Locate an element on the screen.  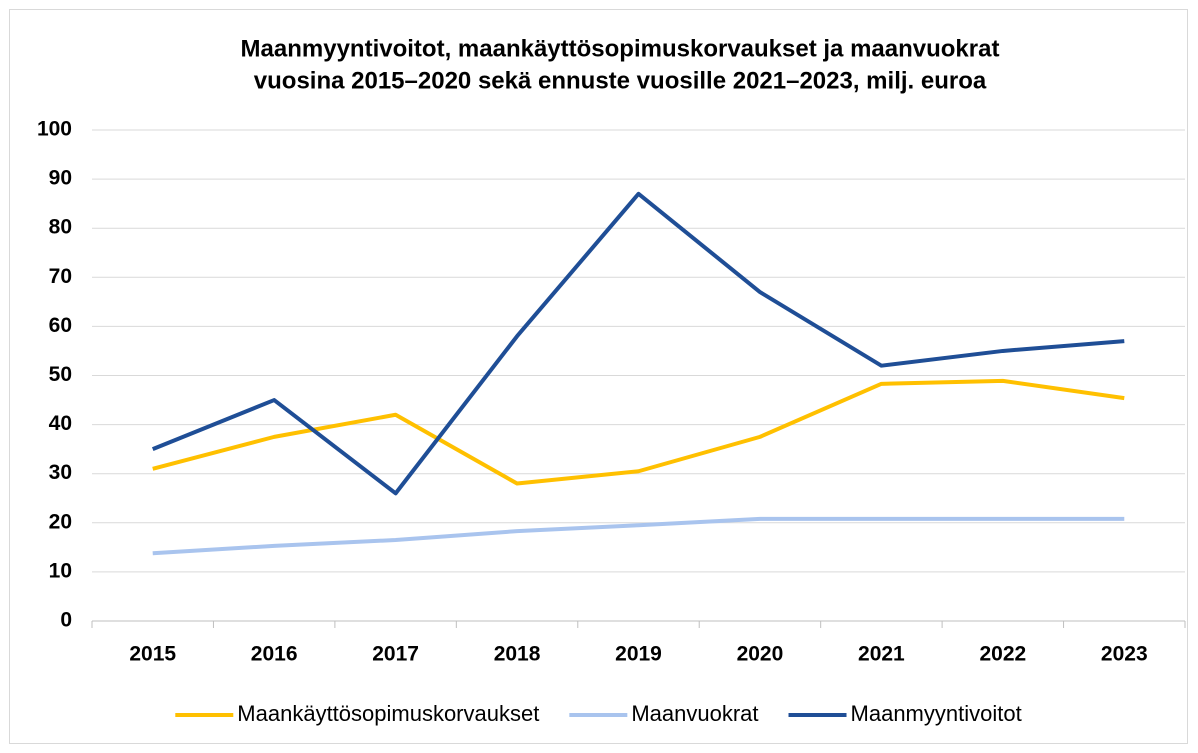
x-tick-label: 2017 is located at coordinates (395, 654).